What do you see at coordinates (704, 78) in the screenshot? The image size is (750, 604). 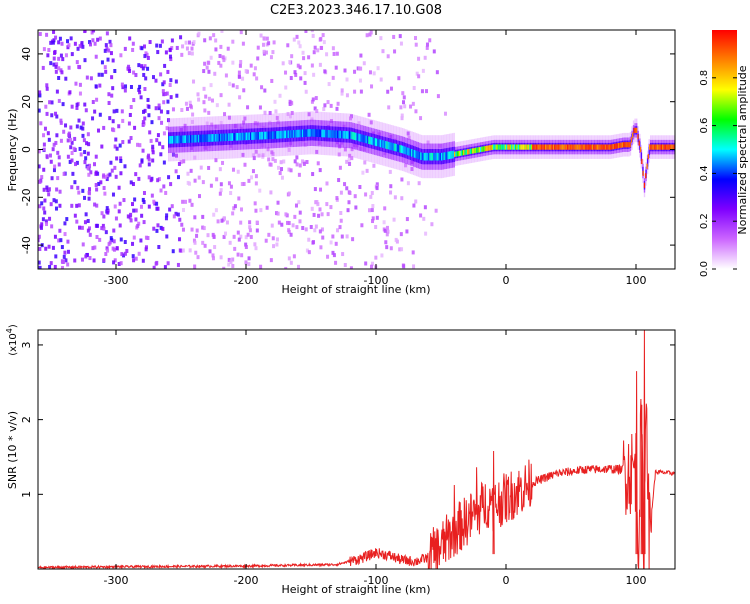 I see `colorbar-tick-label: 0.8` at bounding box center [704, 78].